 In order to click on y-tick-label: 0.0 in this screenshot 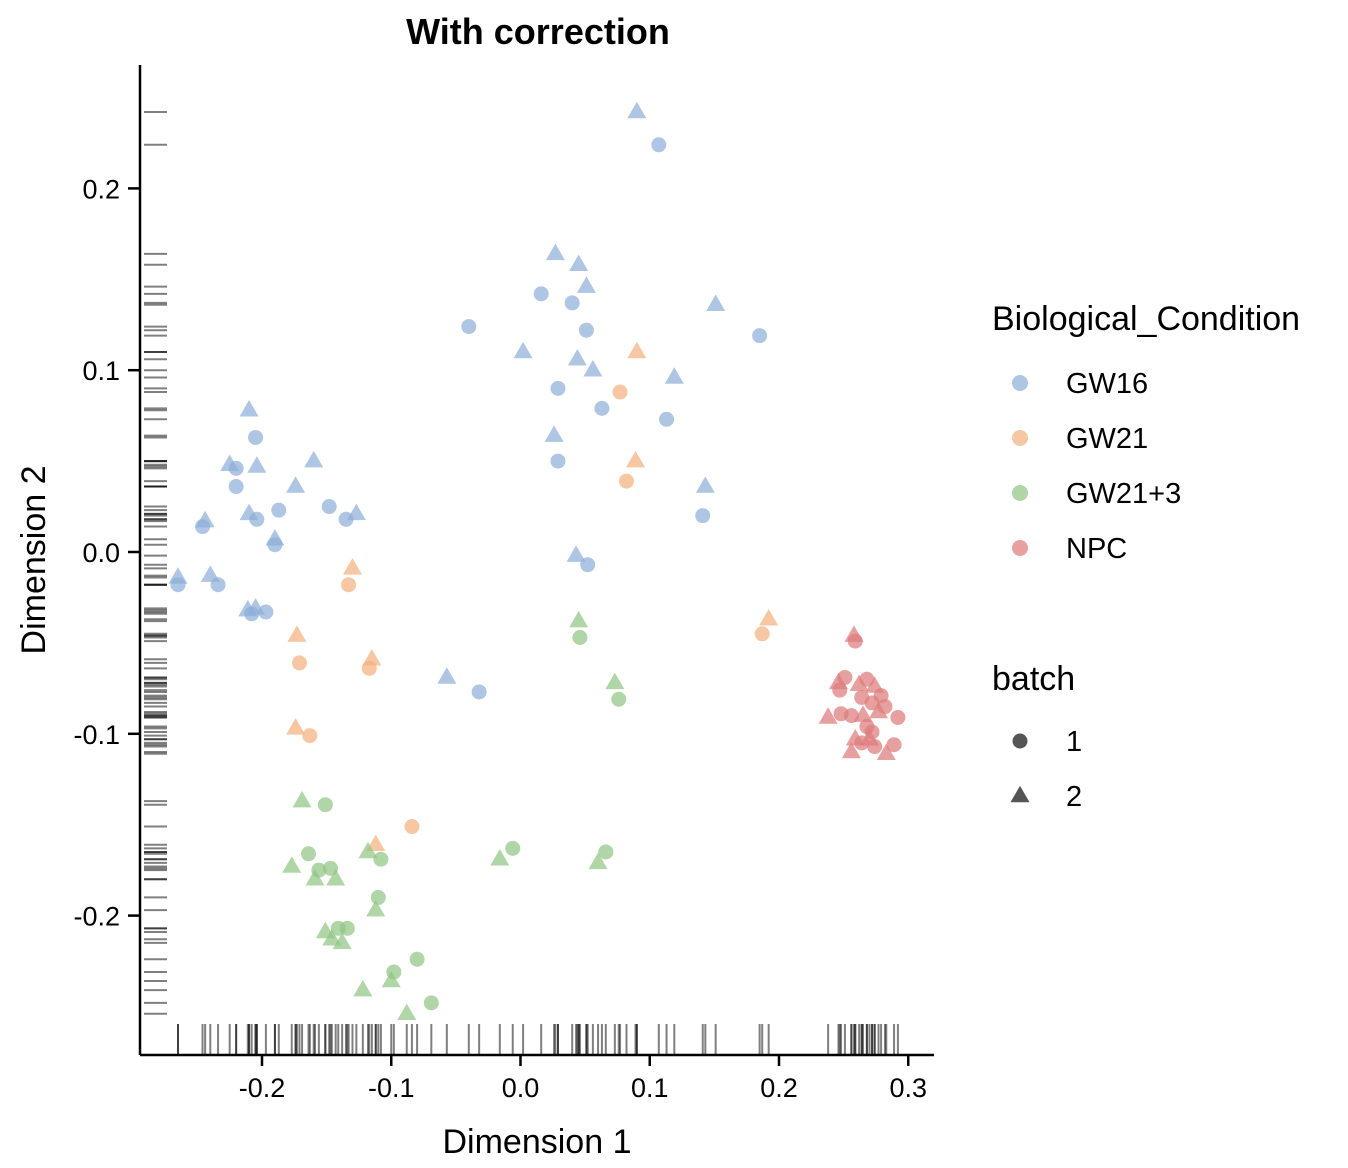, I will do `click(101, 553)`.